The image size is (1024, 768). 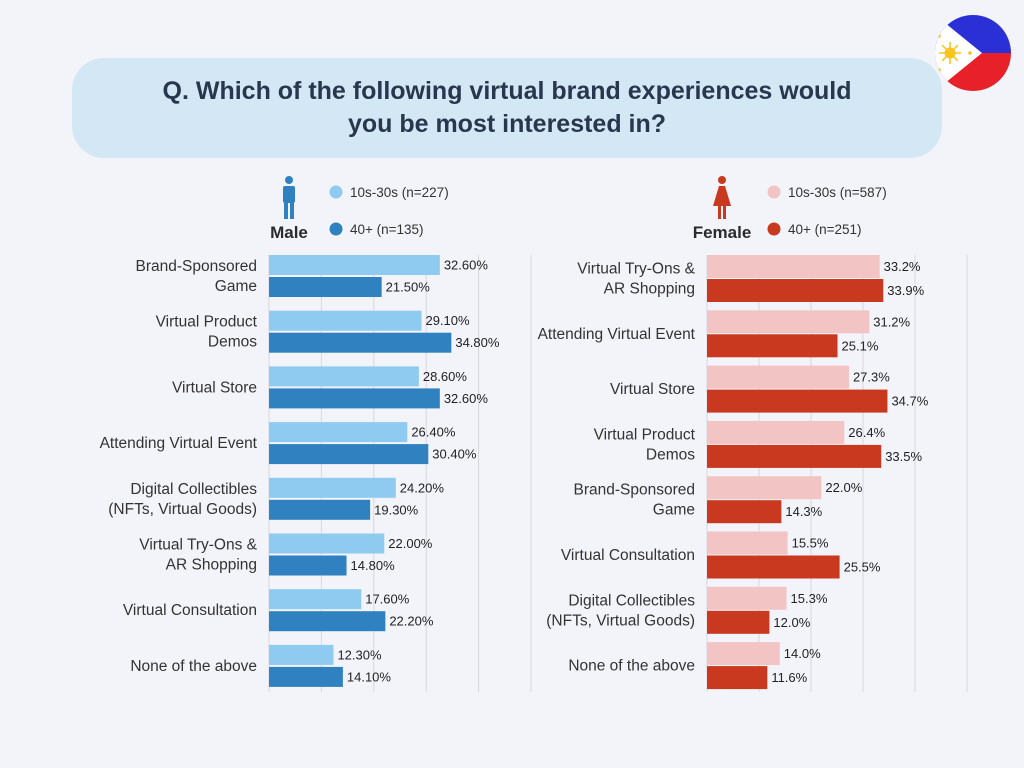 What do you see at coordinates (197, 276) in the screenshot?
I see `male-category-label: Brand-Sponsored Game` at bounding box center [197, 276].